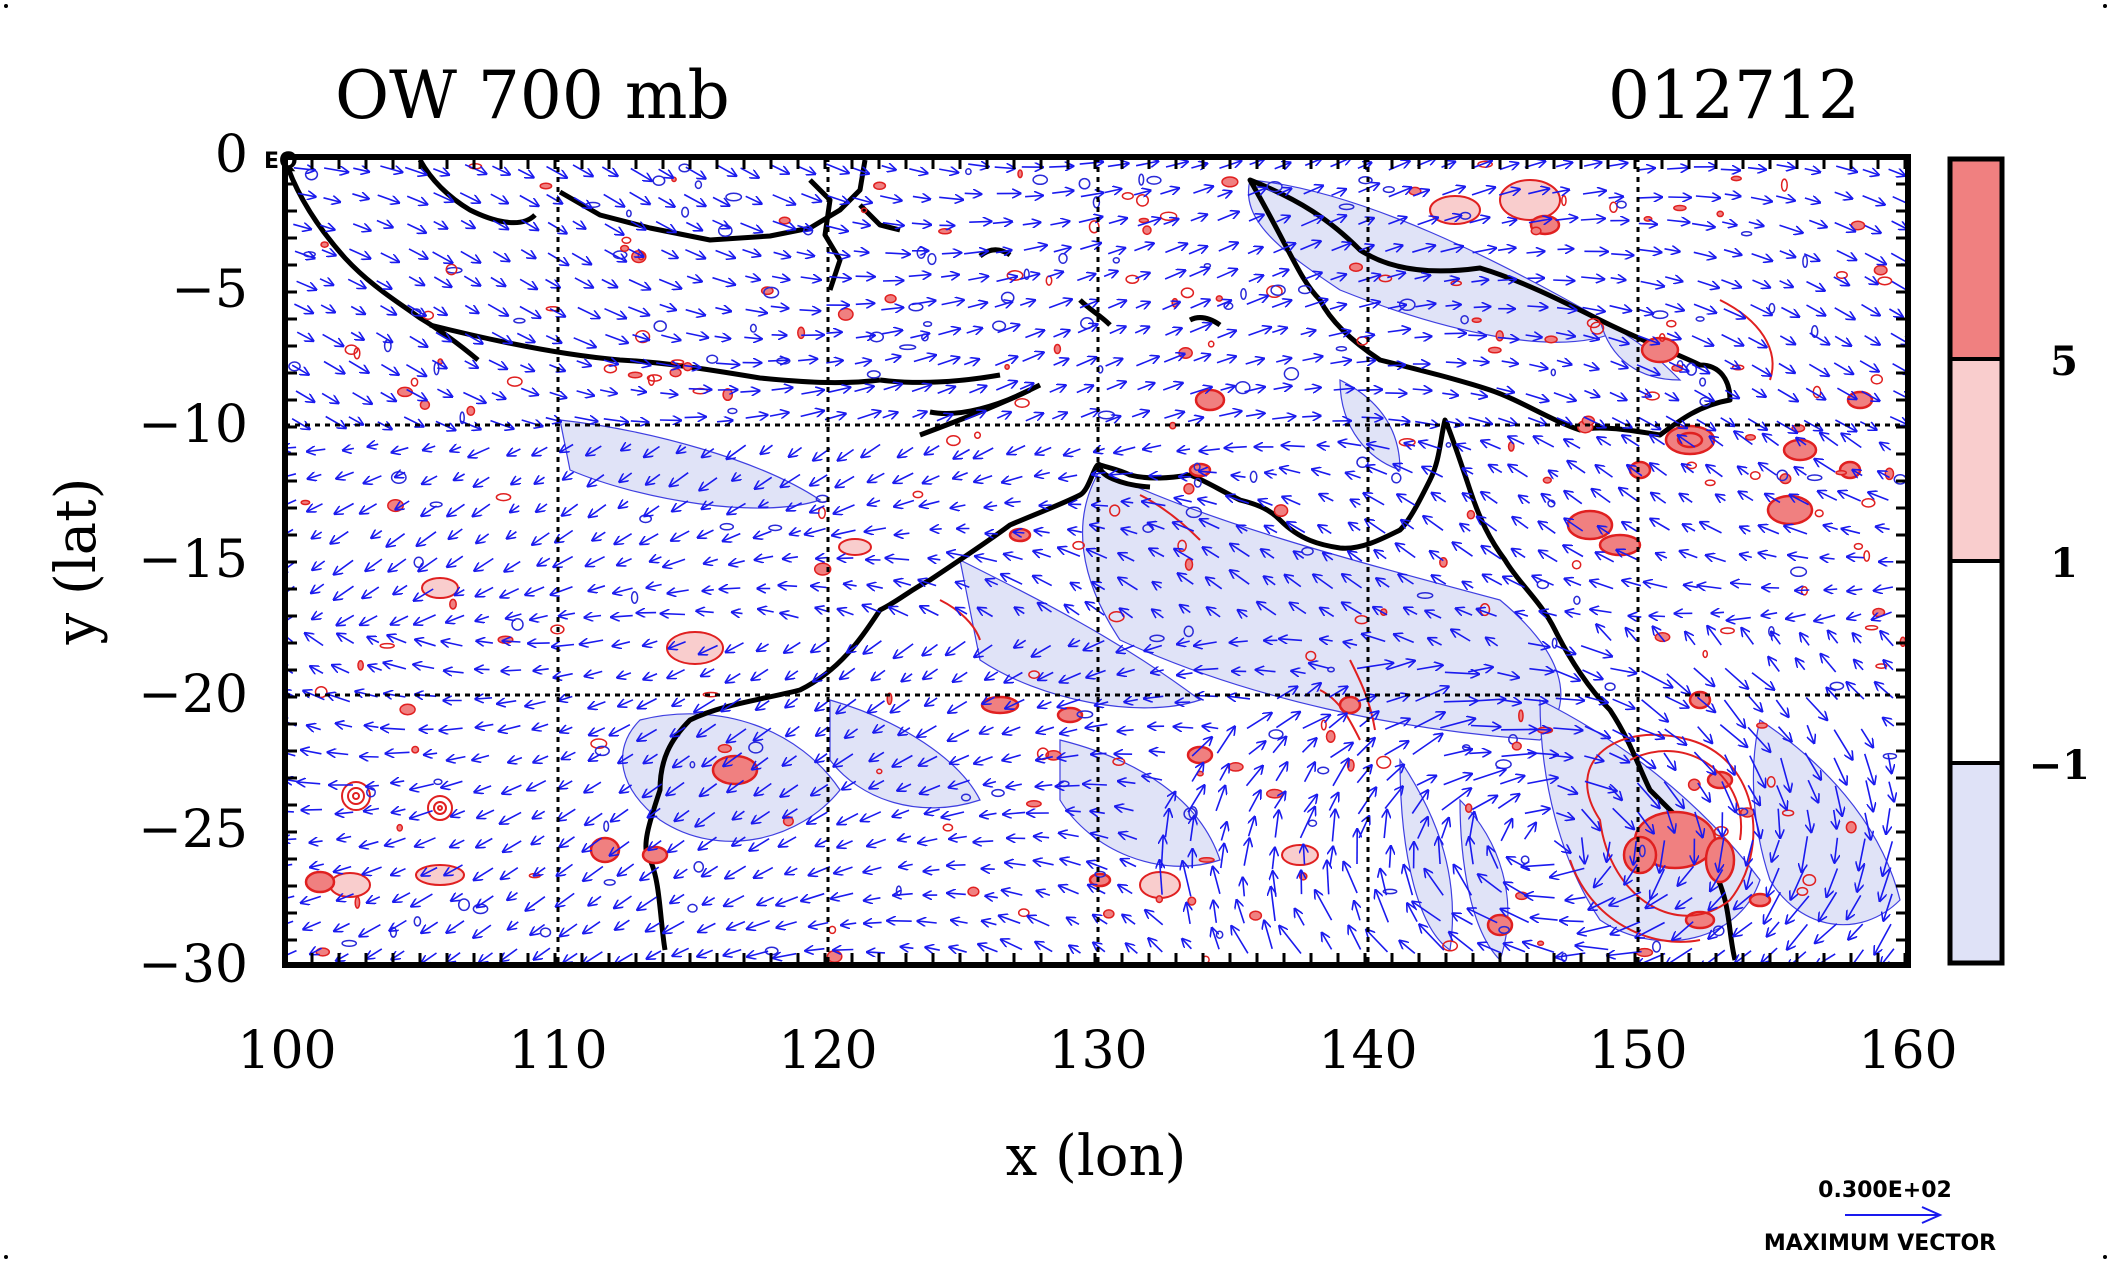 Image resolution: width=2111 pixels, height=1263 pixels. Describe the element at coordinates (193, 560) in the screenshot. I see `y-axis: 0 −5 −10 −15 −20 −25 −30` at that location.